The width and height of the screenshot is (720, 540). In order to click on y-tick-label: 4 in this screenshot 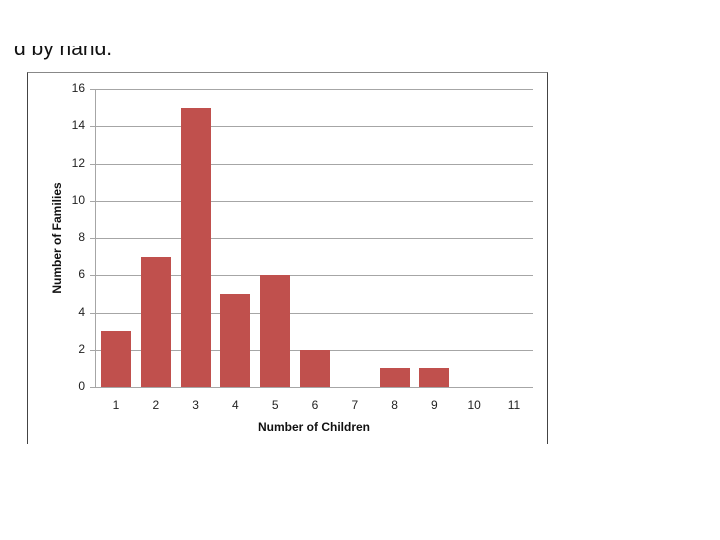, I will do `click(81, 311)`.